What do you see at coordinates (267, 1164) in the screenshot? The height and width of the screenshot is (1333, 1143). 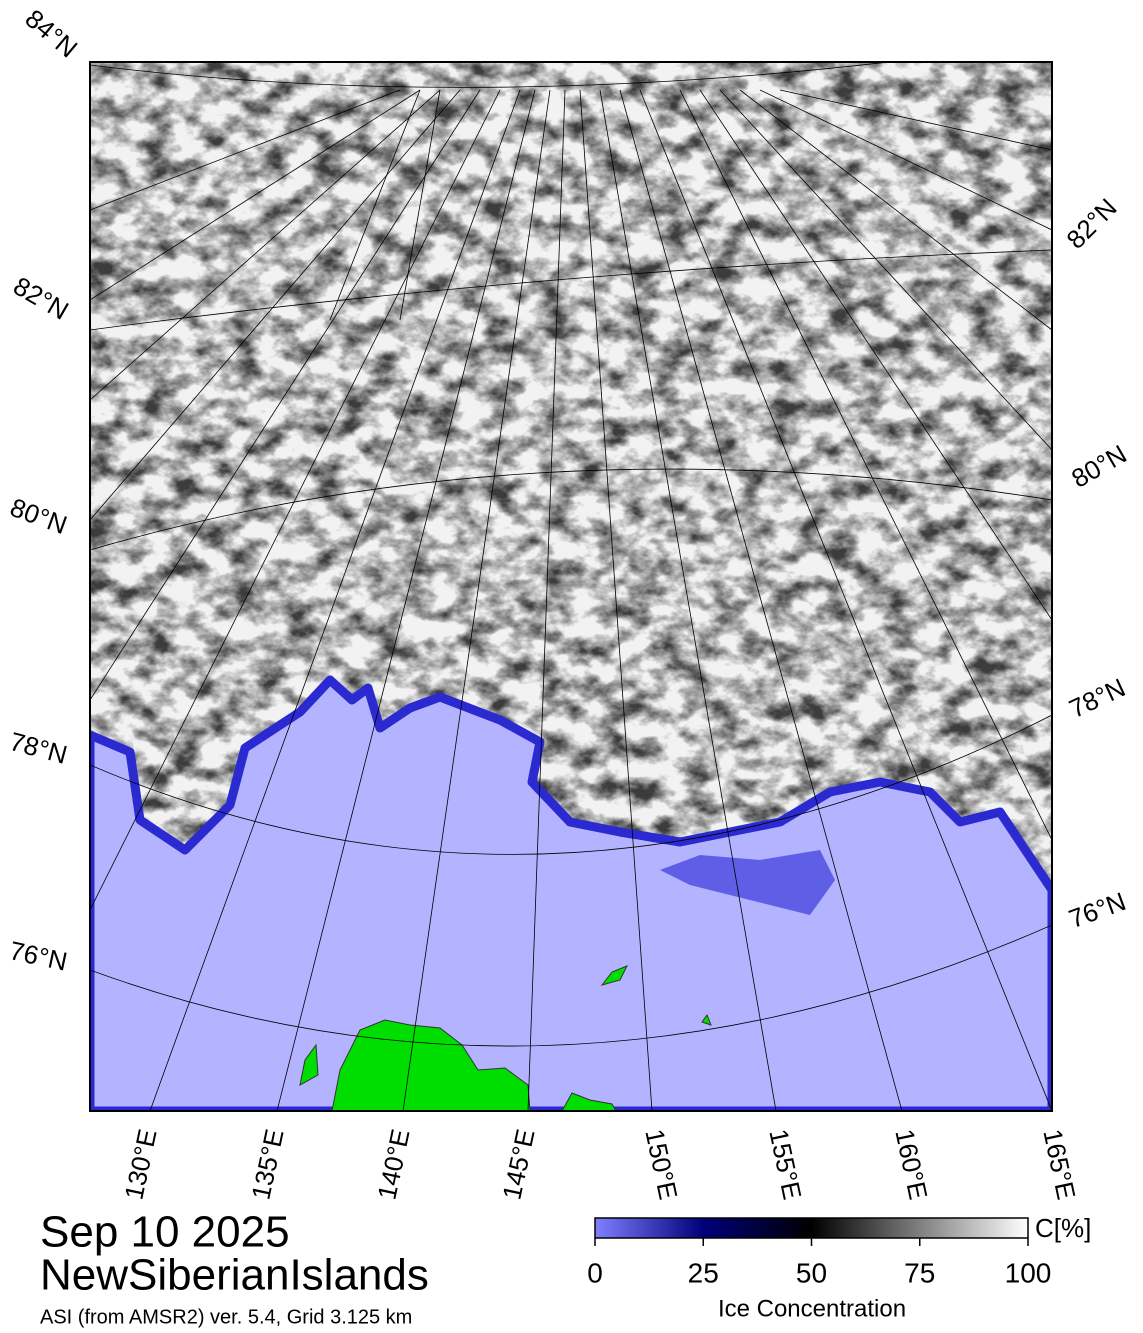 I see `lon-label: 135°E` at bounding box center [267, 1164].